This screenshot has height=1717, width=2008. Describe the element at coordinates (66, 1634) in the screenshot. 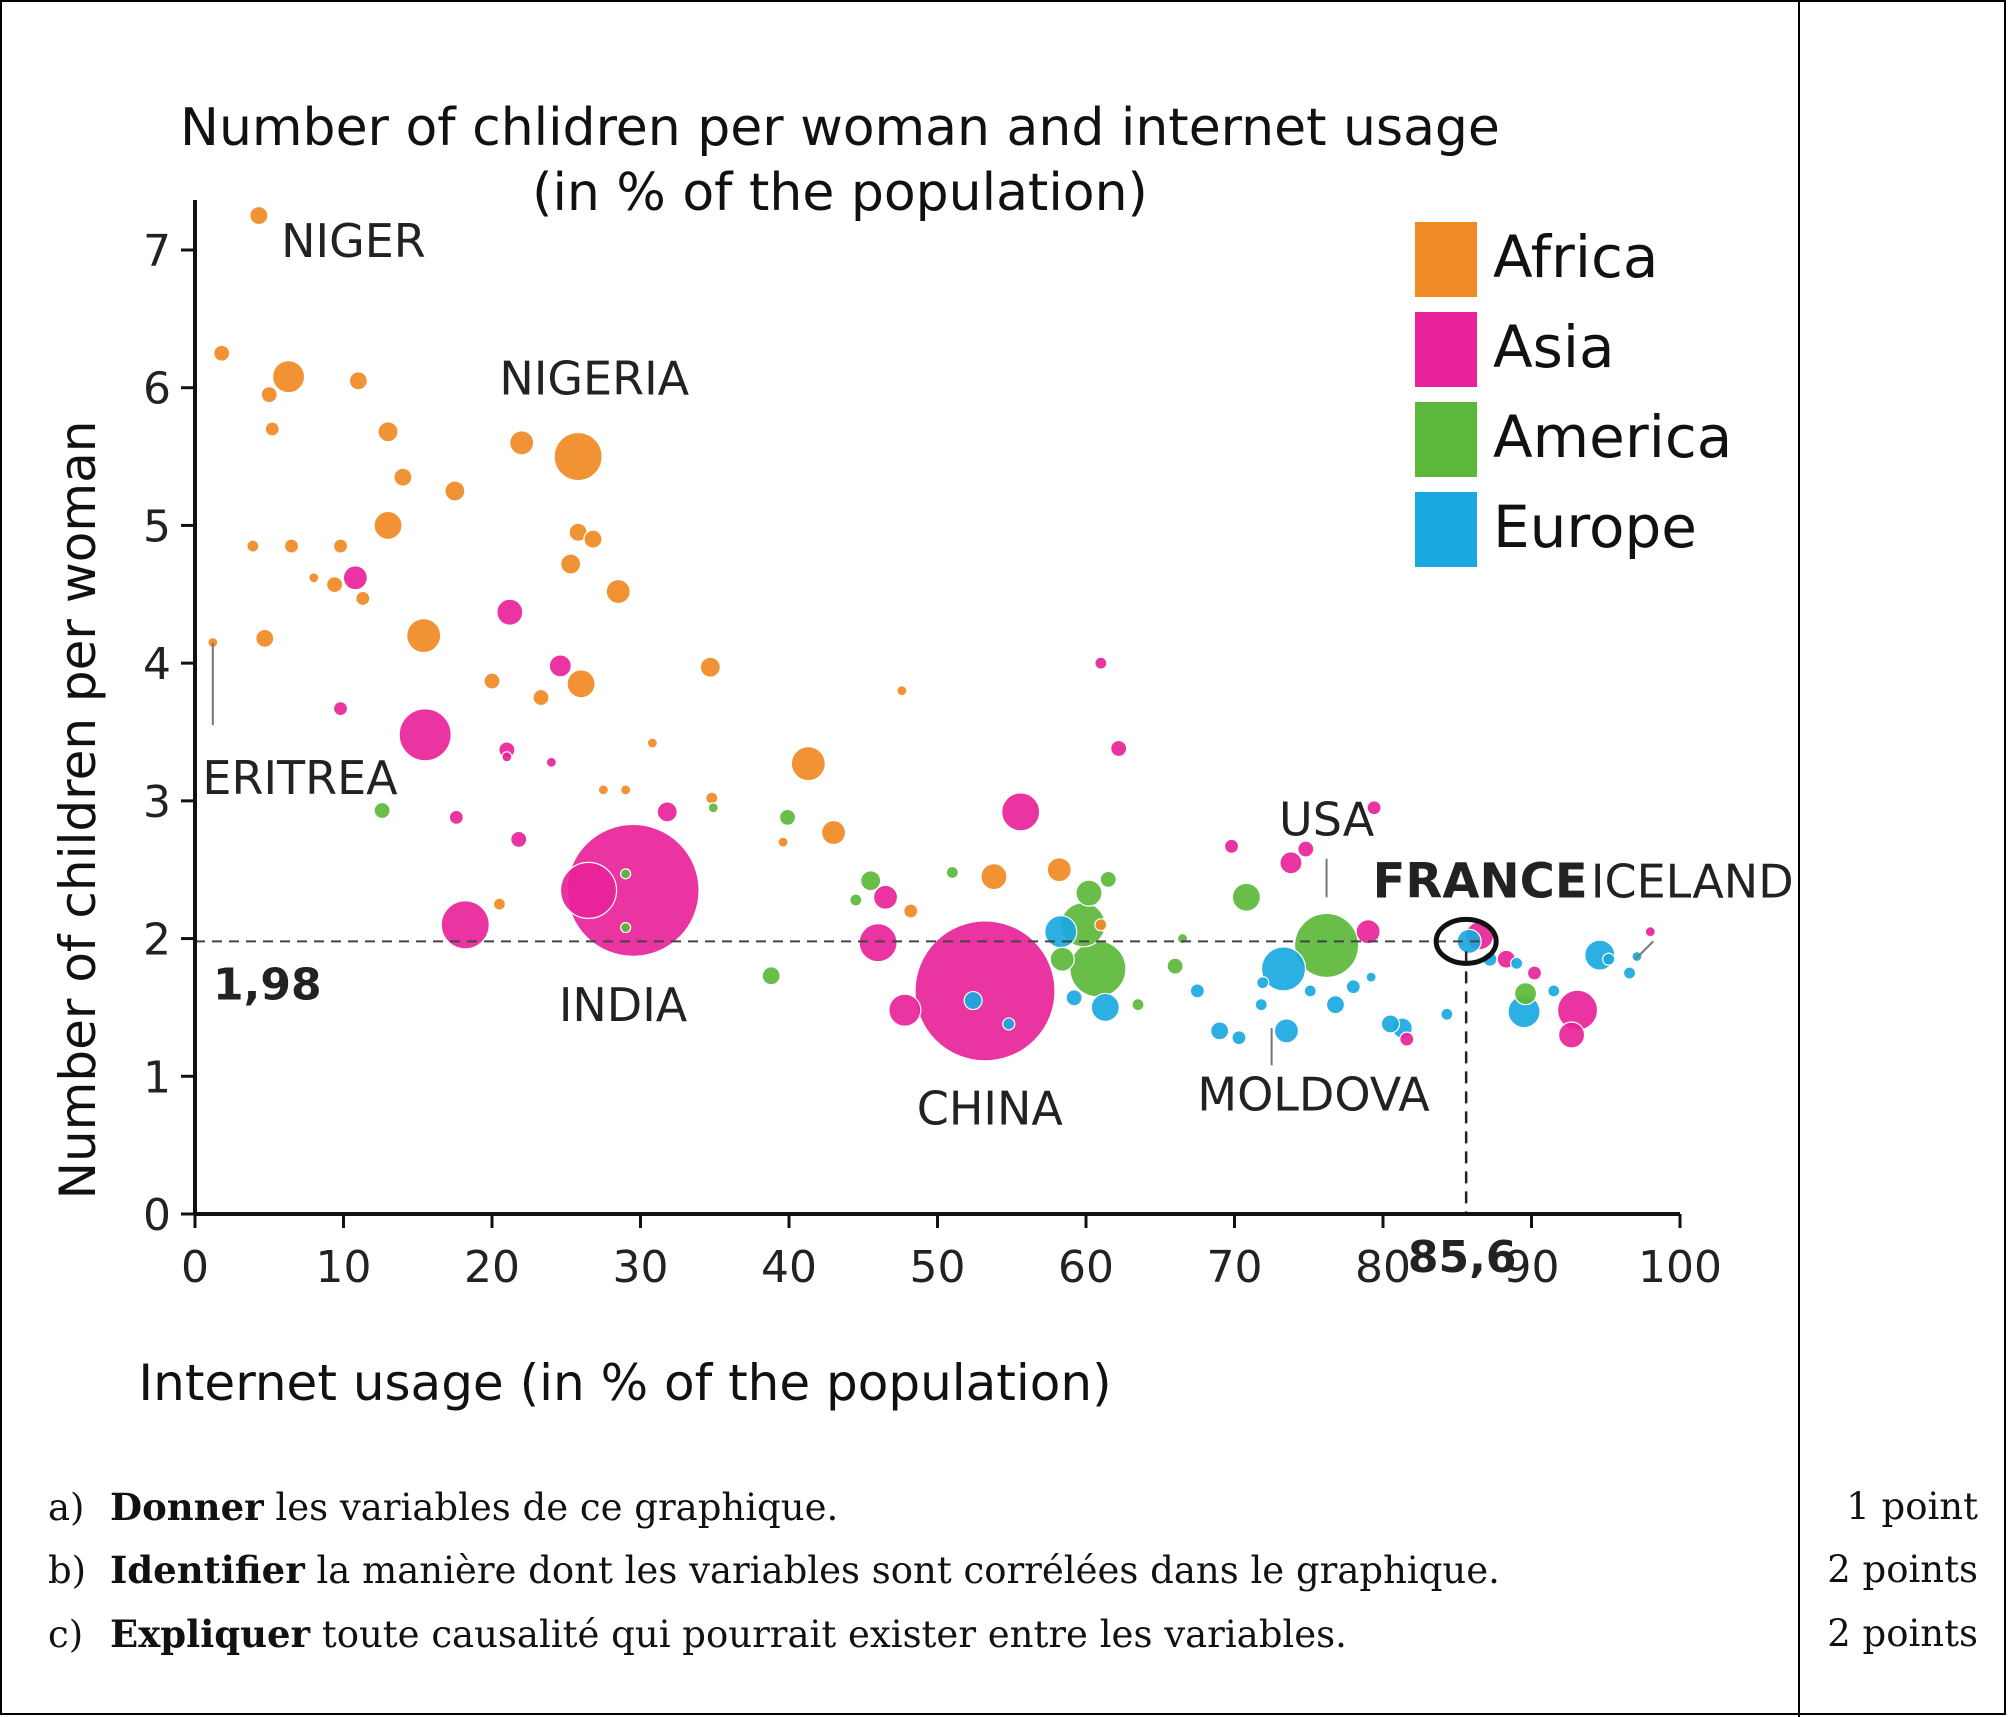

I see `question-letter: c)` at that location.